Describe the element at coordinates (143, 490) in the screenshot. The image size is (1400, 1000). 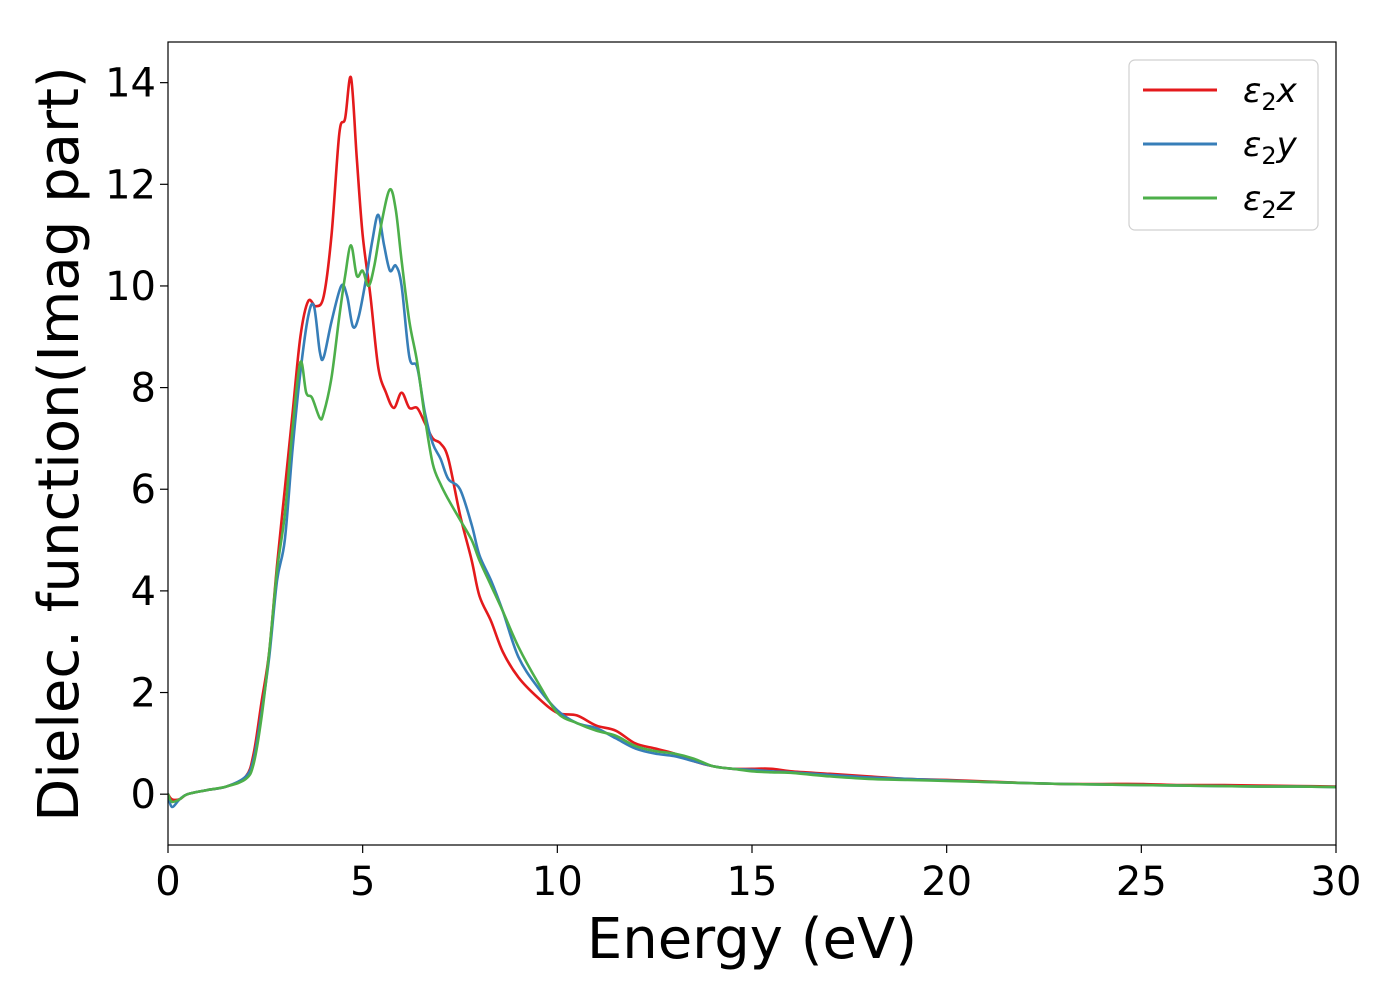
I see `y-tick-label: 6` at that location.